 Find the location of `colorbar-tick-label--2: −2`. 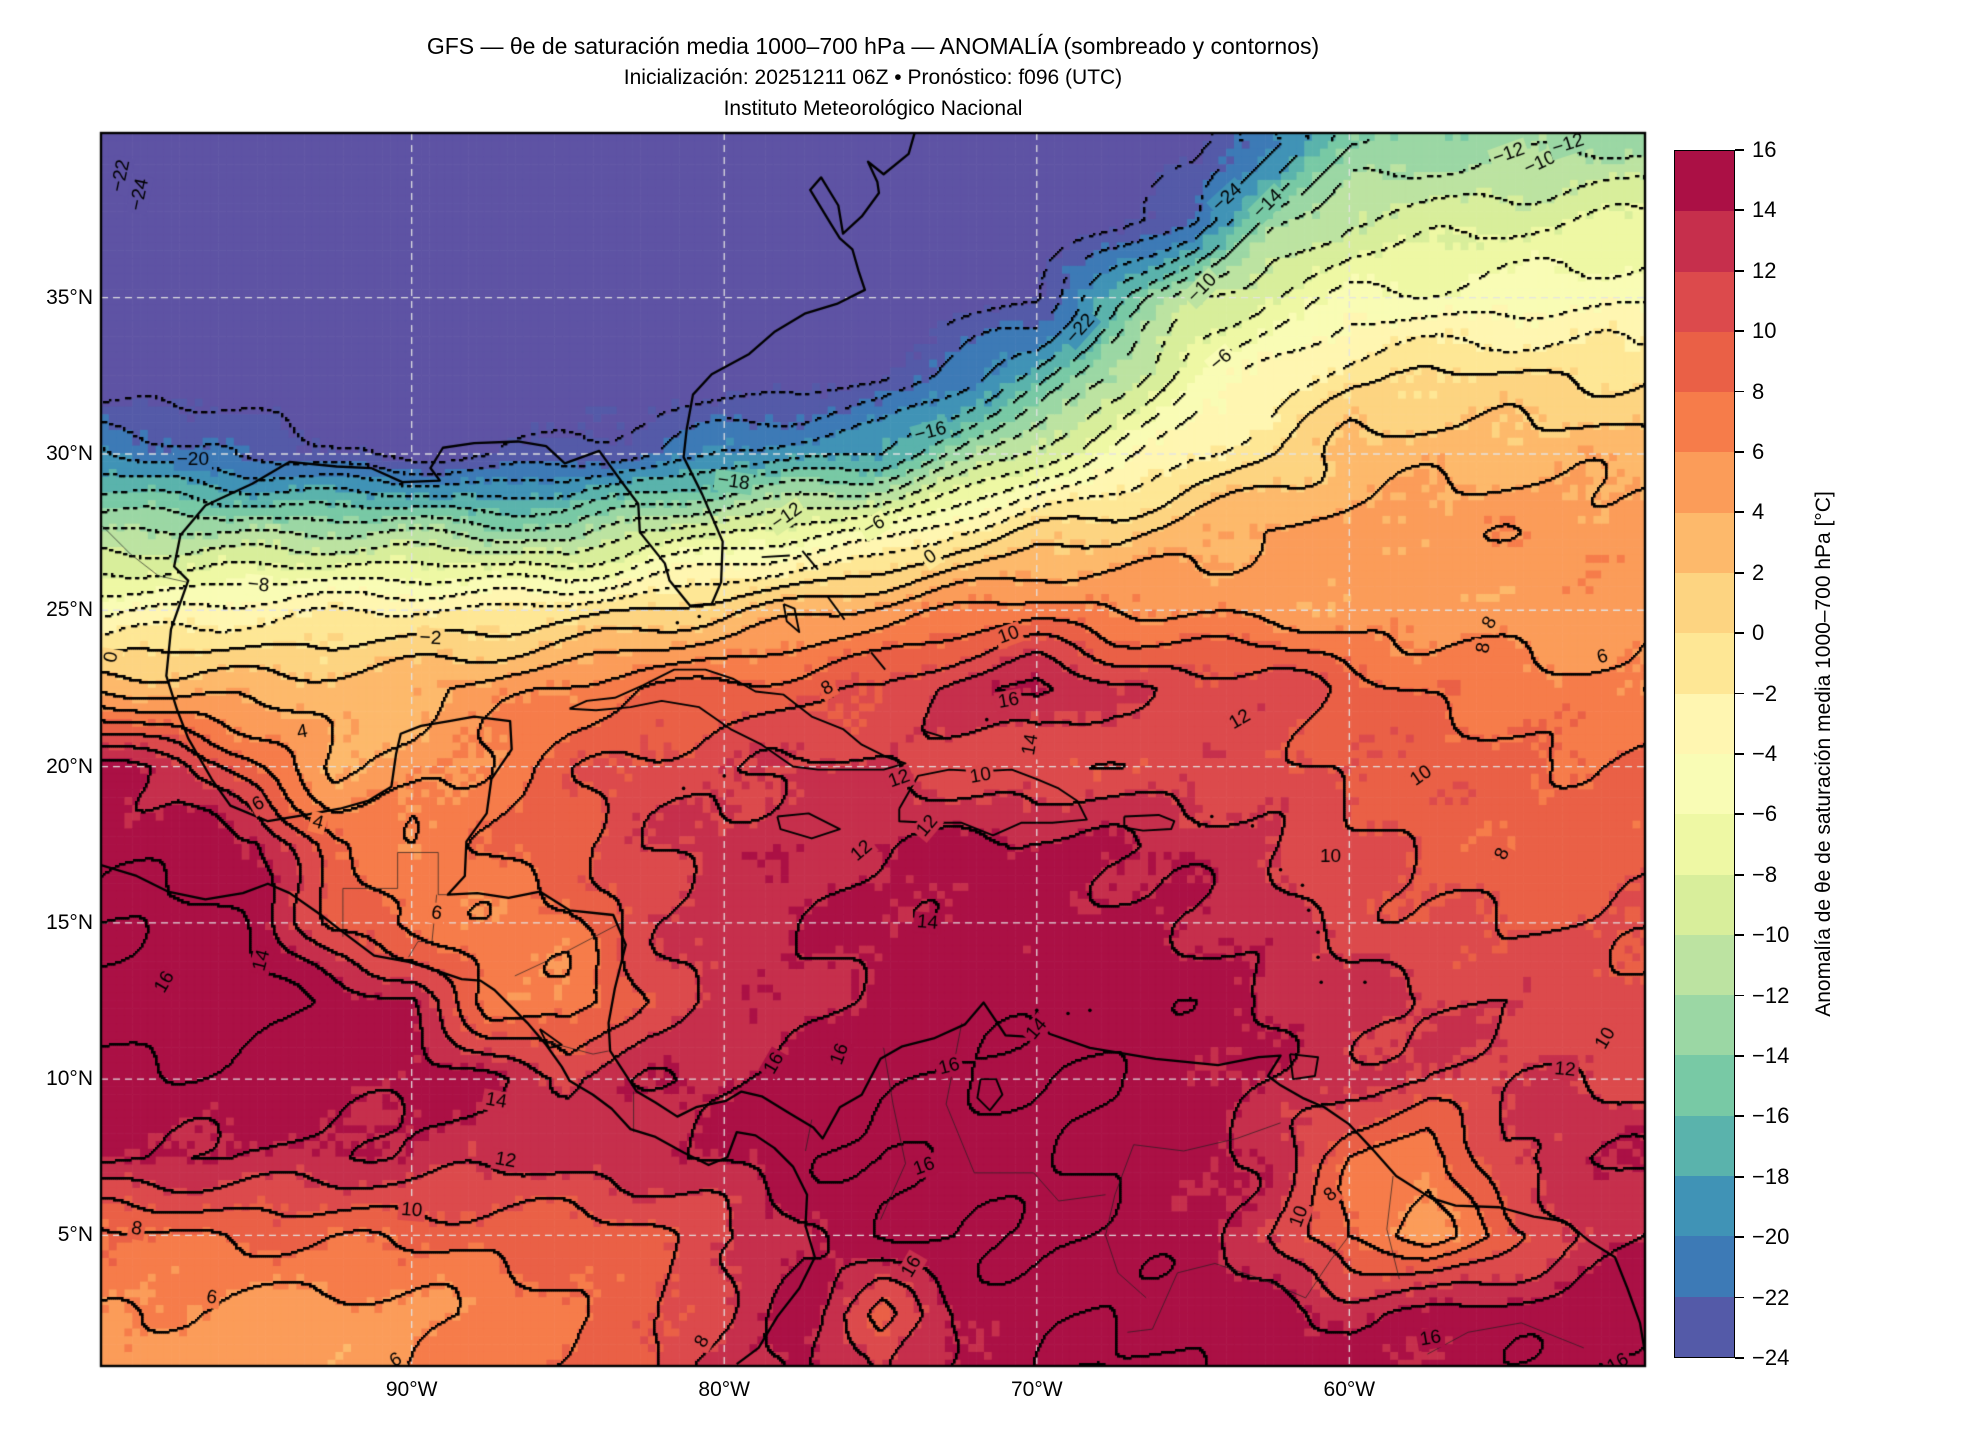

colorbar-tick-label--2: −2 is located at coordinates (1765, 693).